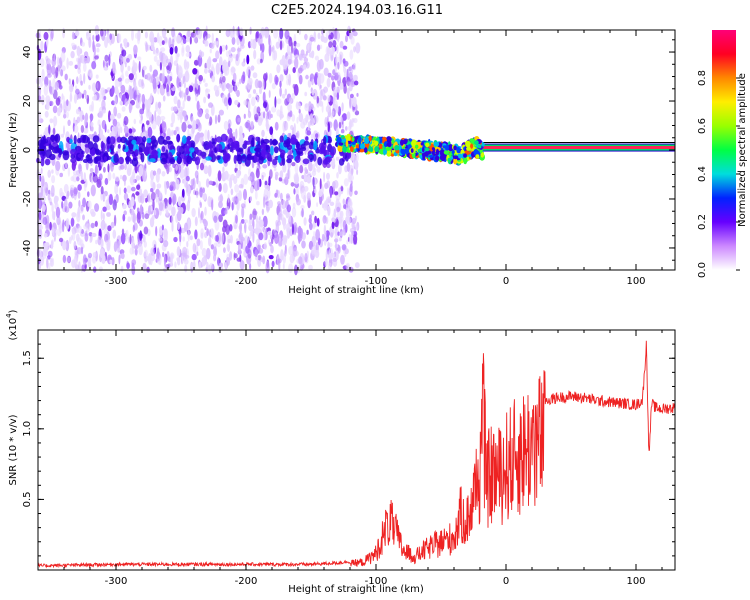 The image size is (750, 600). Describe the element at coordinates (27, 150) in the screenshot. I see `y-tick-label: 0` at that location.